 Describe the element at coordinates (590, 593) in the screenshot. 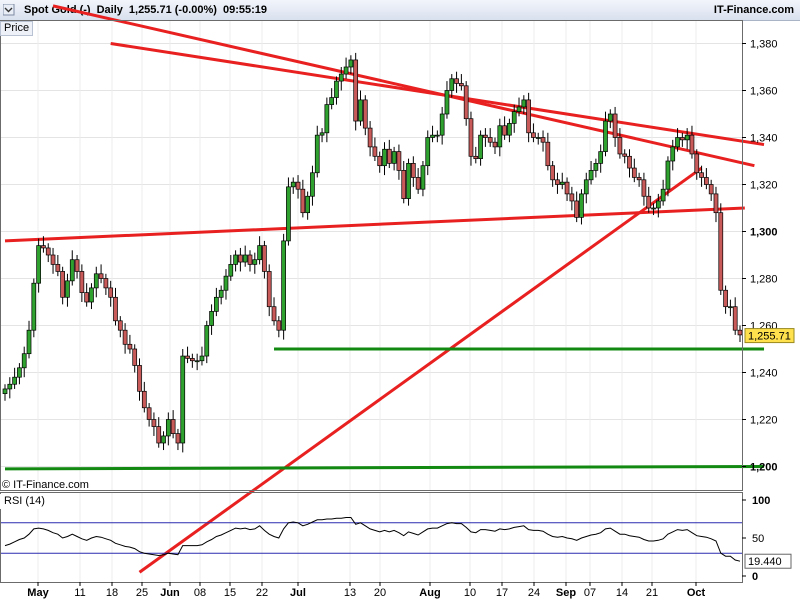

I see `time-tick-label: 07` at that location.